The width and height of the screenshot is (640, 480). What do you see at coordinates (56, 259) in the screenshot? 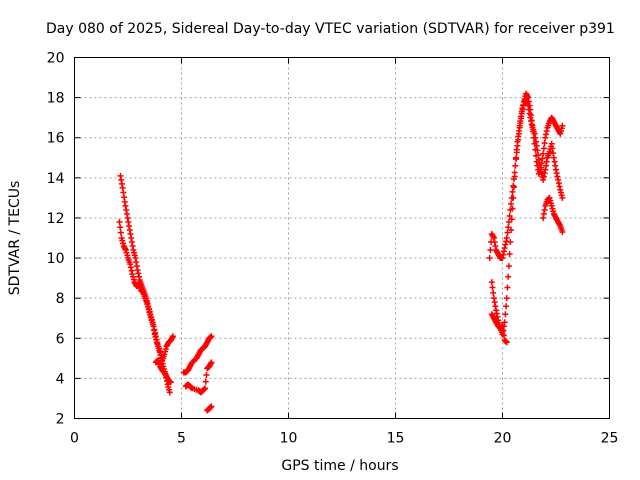
I see `y-tick-label: 10` at bounding box center [56, 259].